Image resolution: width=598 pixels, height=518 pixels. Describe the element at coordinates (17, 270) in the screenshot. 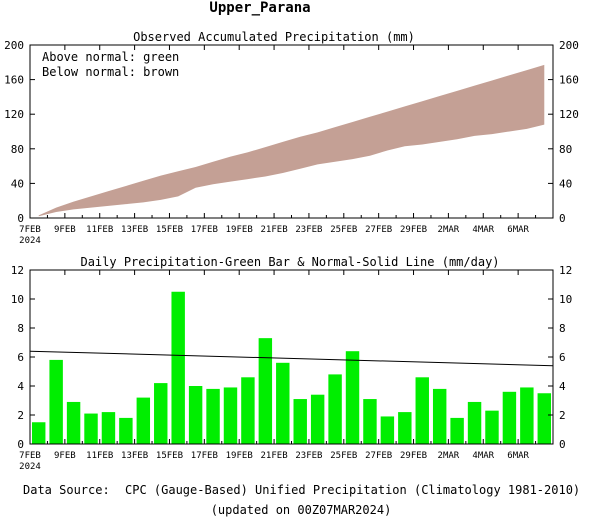

I see `bottom-ytick-label-left: 12` at that location.